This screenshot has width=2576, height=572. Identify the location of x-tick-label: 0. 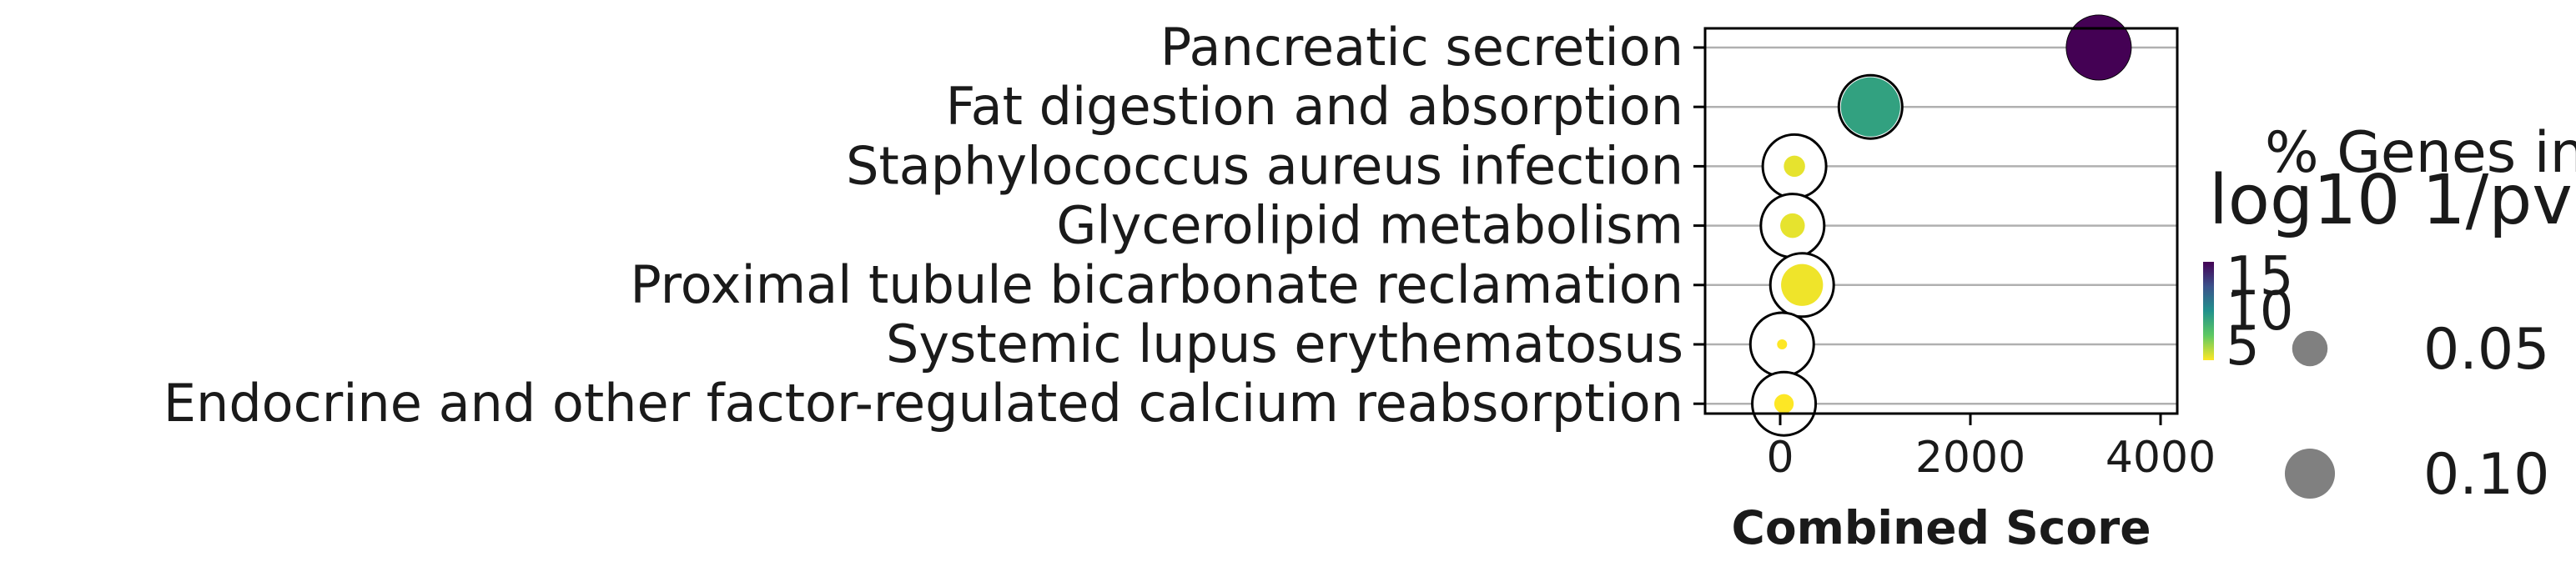
(1780, 458).